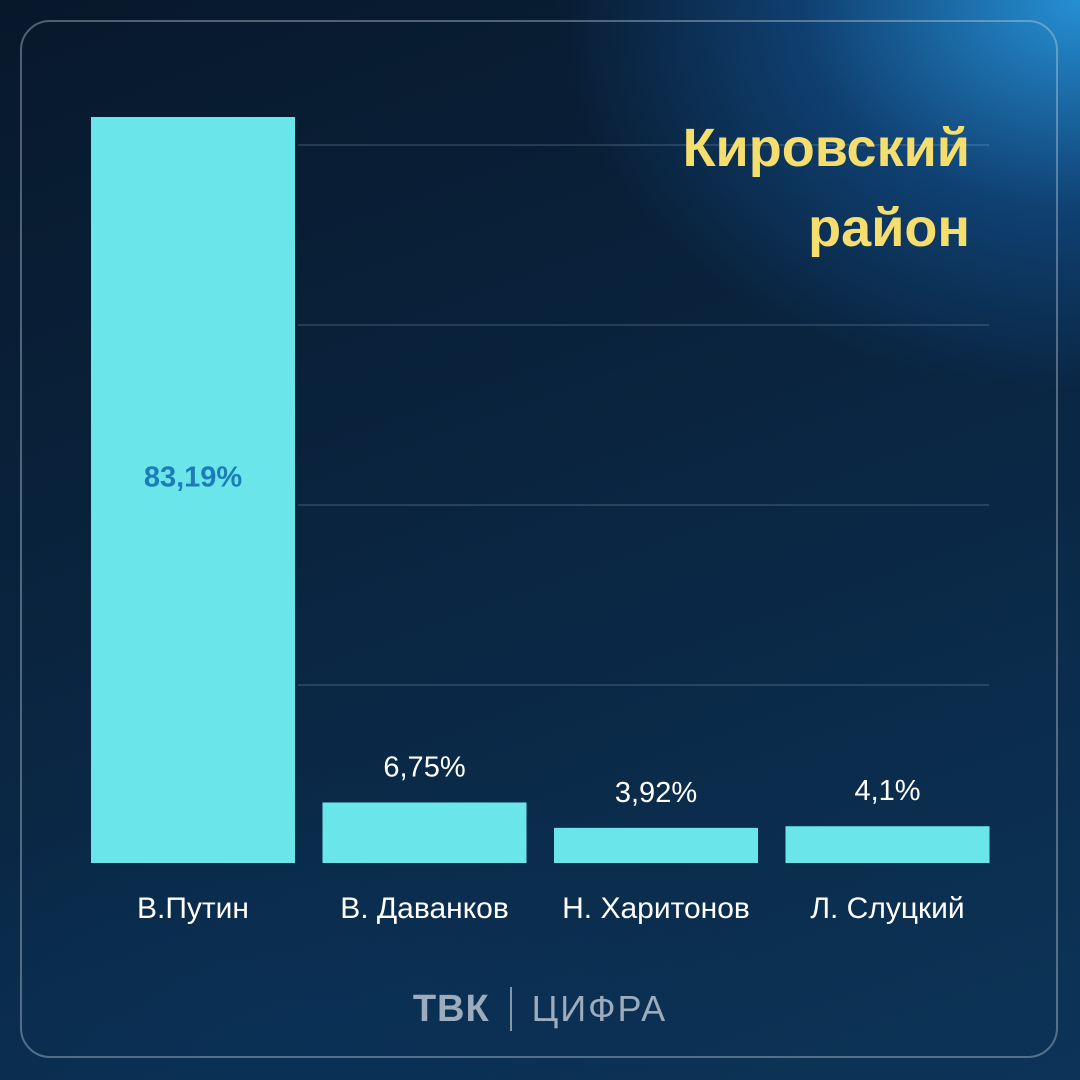 This screenshot has width=1080, height=1080. Describe the element at coordinates (826, 188) in the screenshot. I see `chart-title: Кировский район` at that location.